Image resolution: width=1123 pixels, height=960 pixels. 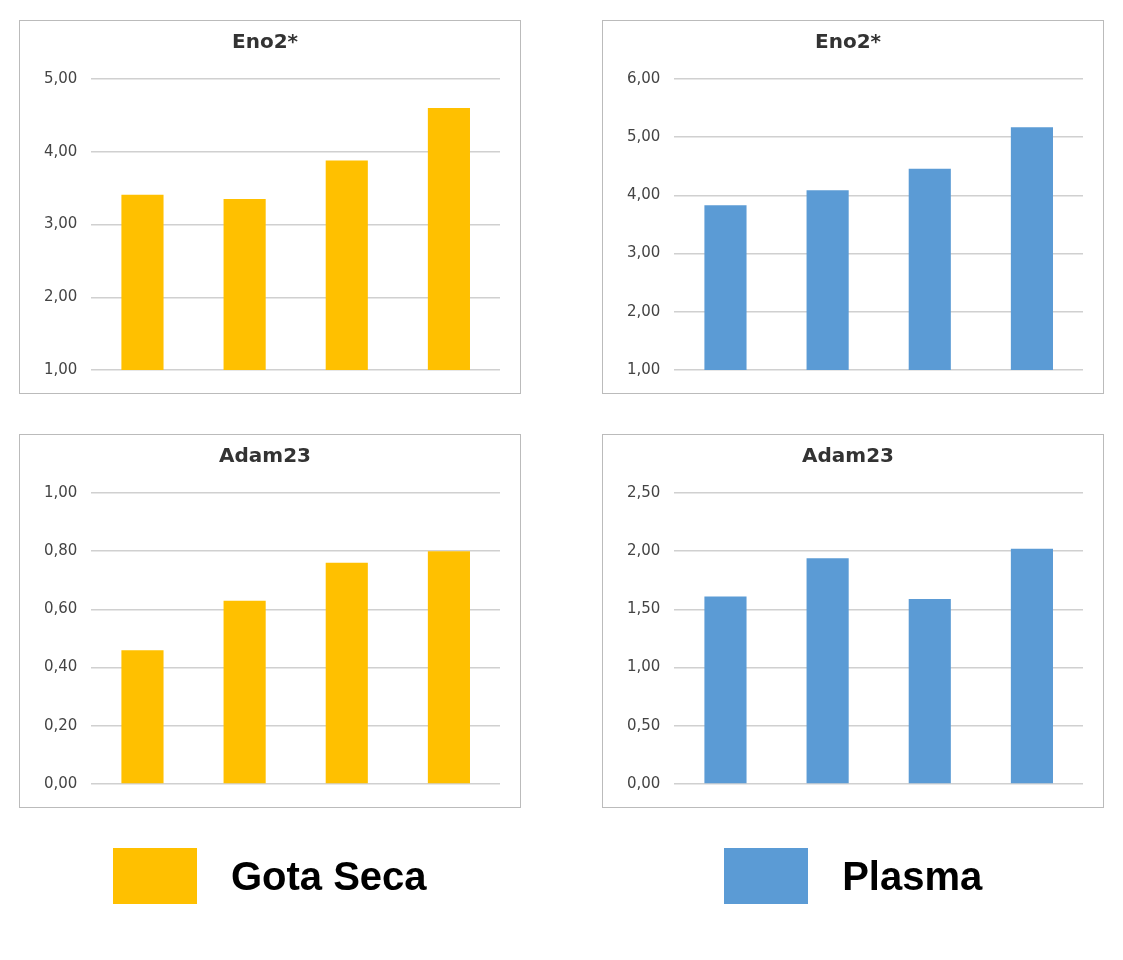 What do you see at coordinates (644, 724) in the screenshot?
I see `y-tick-label: 0,50` at bounding box center [644, 724].